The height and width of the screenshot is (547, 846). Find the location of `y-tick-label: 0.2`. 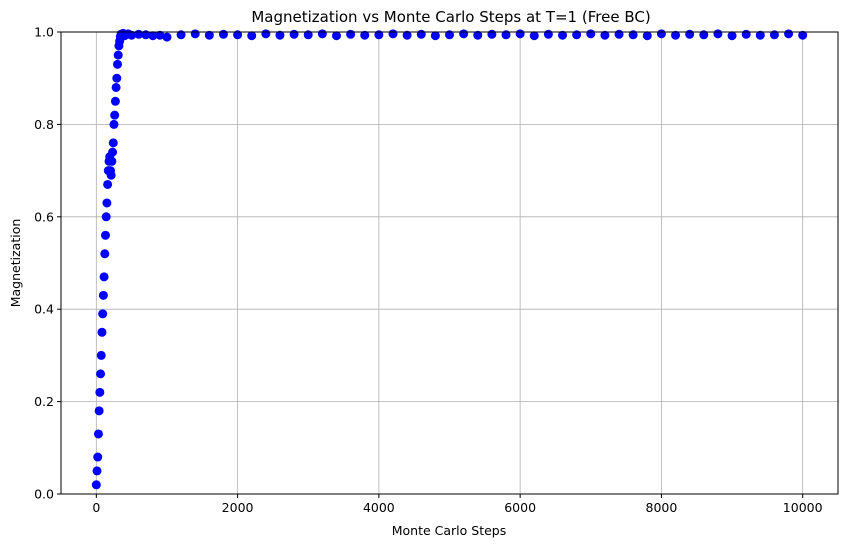

y-tick-label: 0.2 is located at coordinates (44, 401).